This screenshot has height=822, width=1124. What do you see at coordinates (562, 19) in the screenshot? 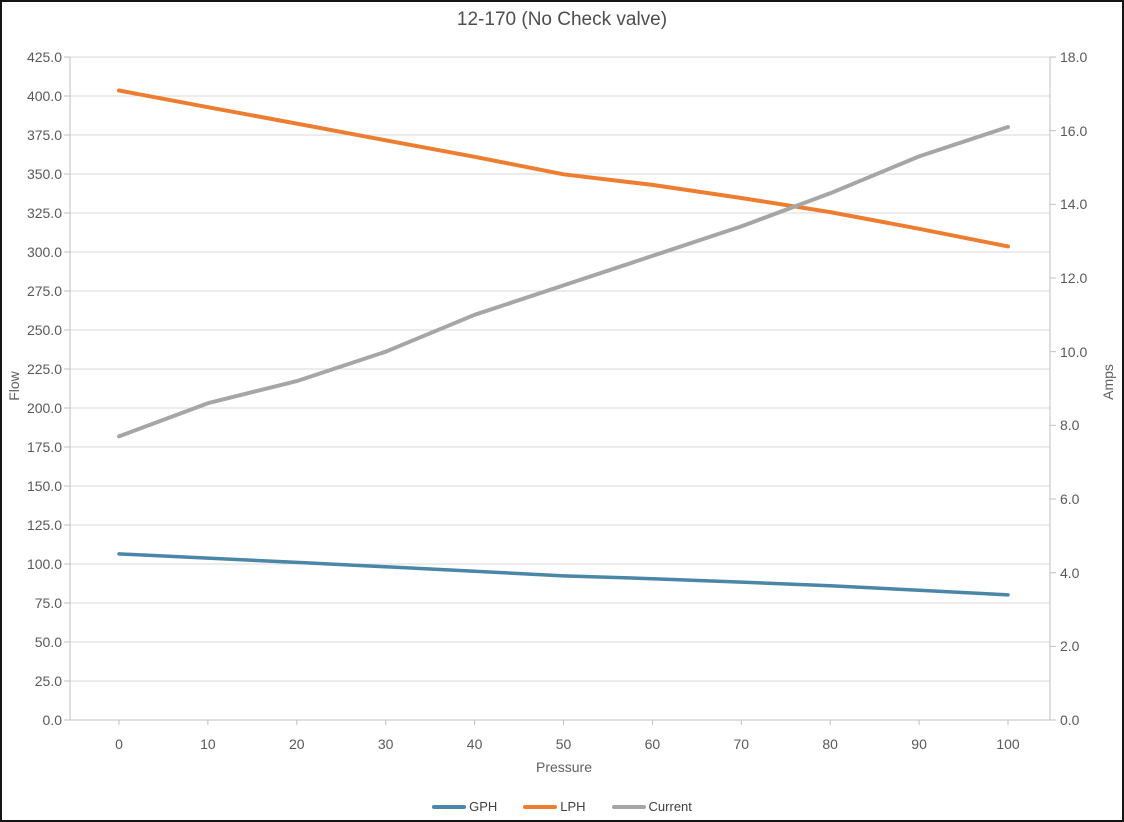
I see `chart-title: 12-170 (No Check valve)` at bounding box center [562, 19].